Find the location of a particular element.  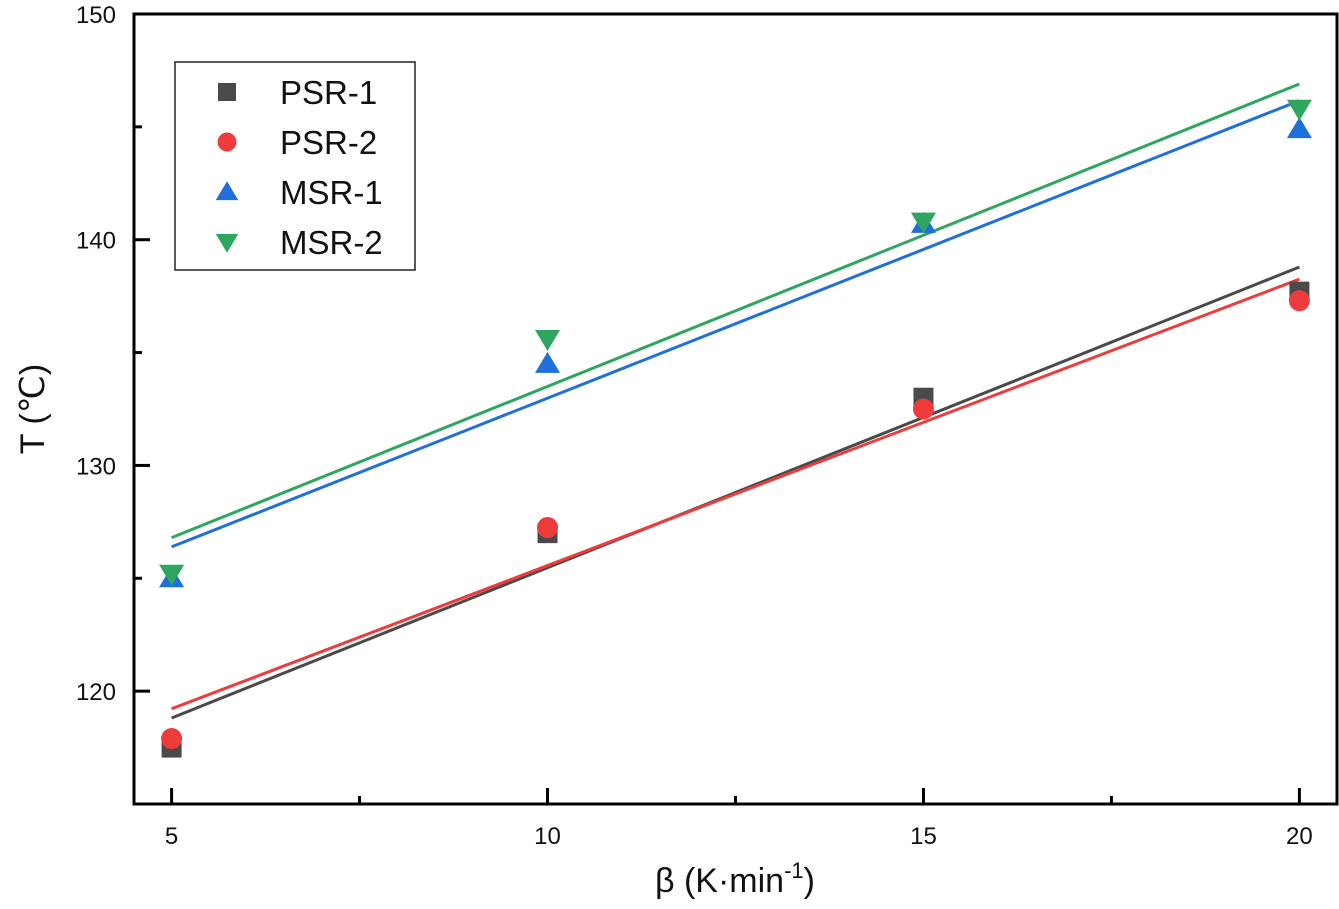

y-tick-label: 120 is located at coordinates (96, 692).